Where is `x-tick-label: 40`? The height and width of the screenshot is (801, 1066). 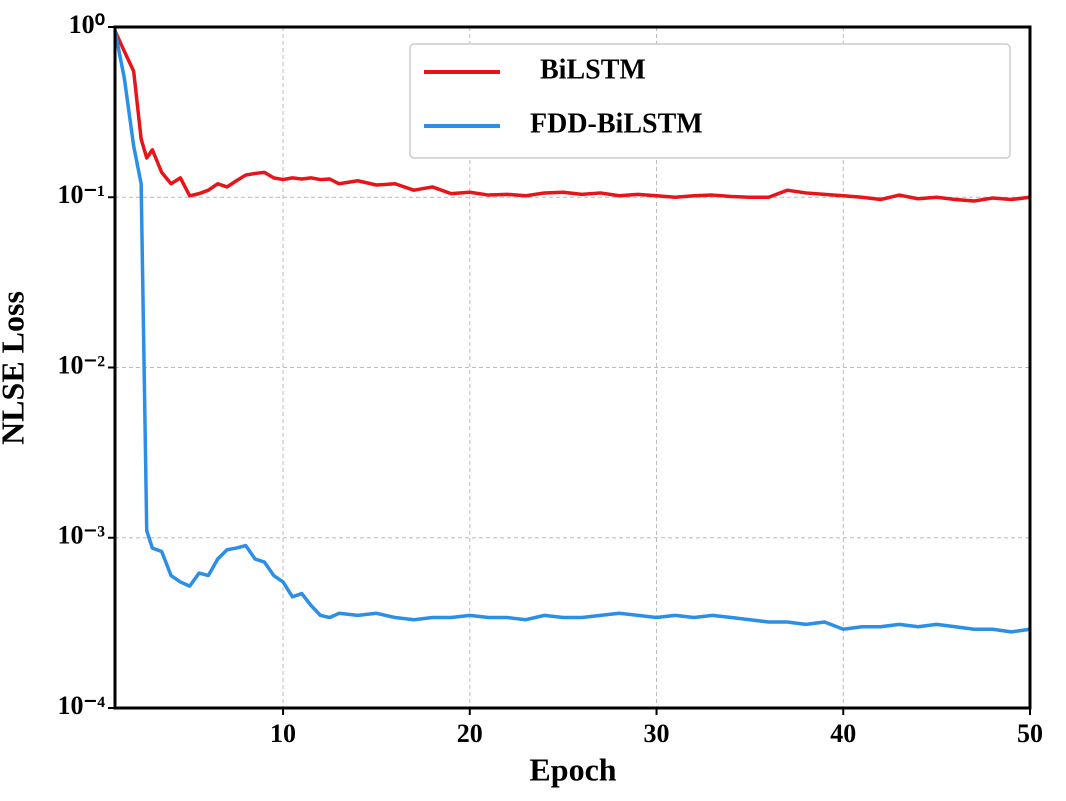 x-tick-label: 40 is located at coordinates (843, 733).